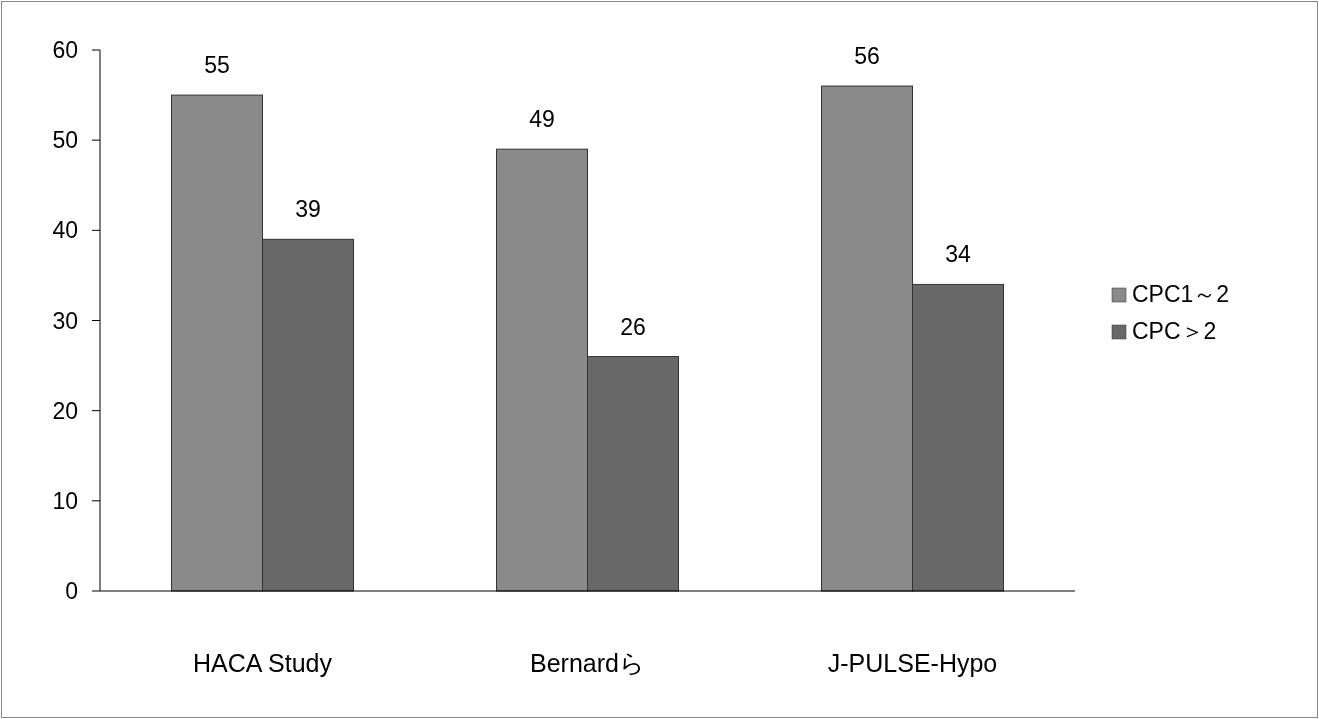  I want to click on data-label: 26, so click(633, 326).